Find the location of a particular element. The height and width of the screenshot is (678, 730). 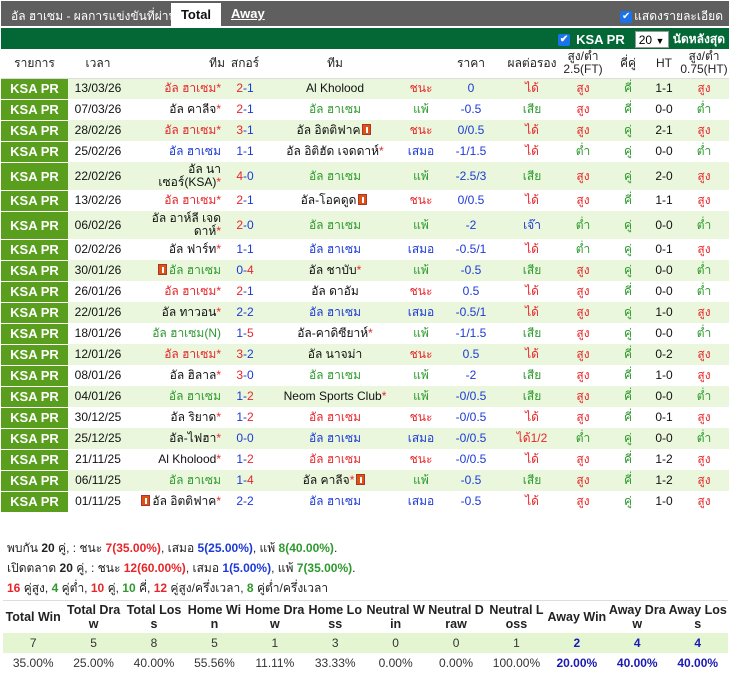

away-team-name: อัล-คาดิซียาห์ is located at coordinates (333, 333).